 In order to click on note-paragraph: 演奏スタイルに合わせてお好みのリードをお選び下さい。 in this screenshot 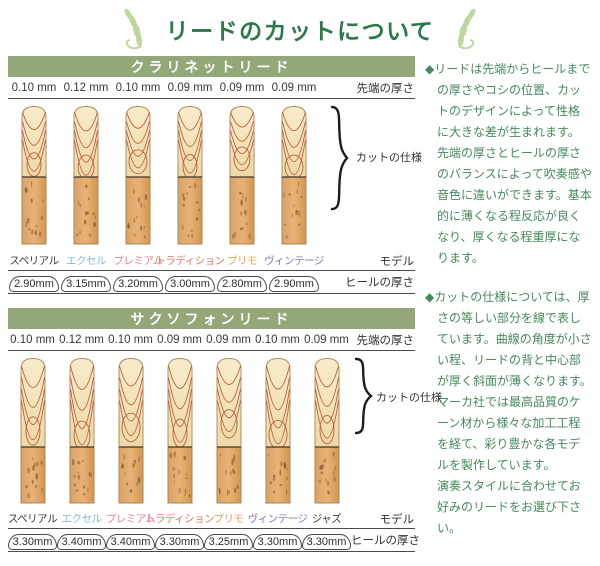, I will do `click(509, 507)`.